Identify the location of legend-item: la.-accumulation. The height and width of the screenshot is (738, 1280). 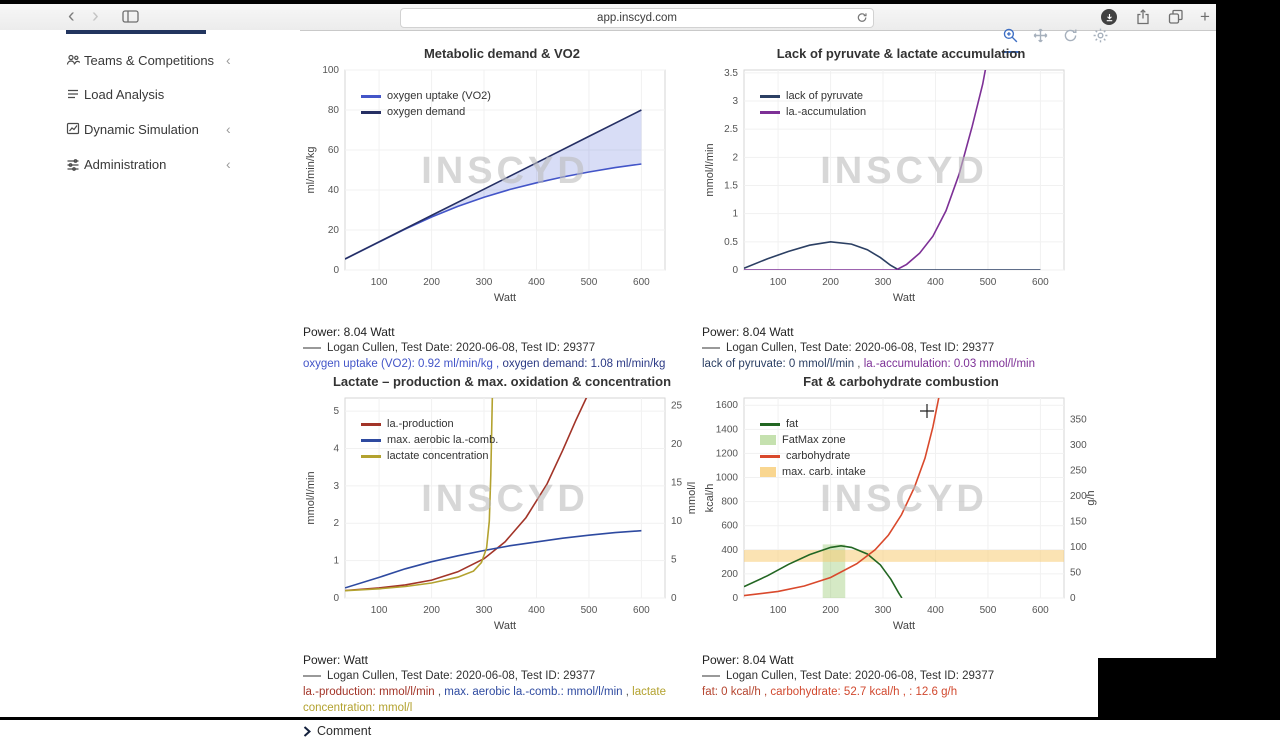
(813, 112).